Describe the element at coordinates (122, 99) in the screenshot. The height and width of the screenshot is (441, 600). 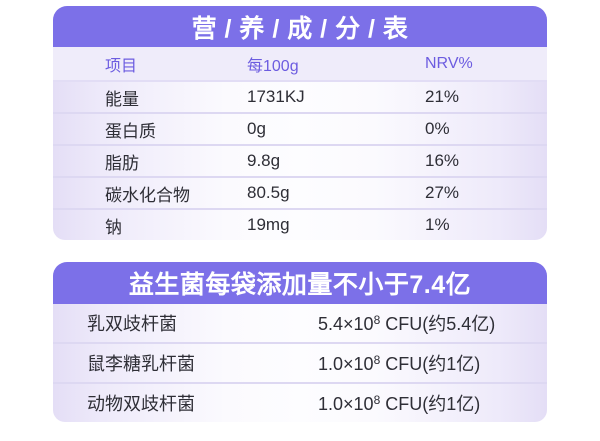
I see `nutrient-name: 能量` at that location.